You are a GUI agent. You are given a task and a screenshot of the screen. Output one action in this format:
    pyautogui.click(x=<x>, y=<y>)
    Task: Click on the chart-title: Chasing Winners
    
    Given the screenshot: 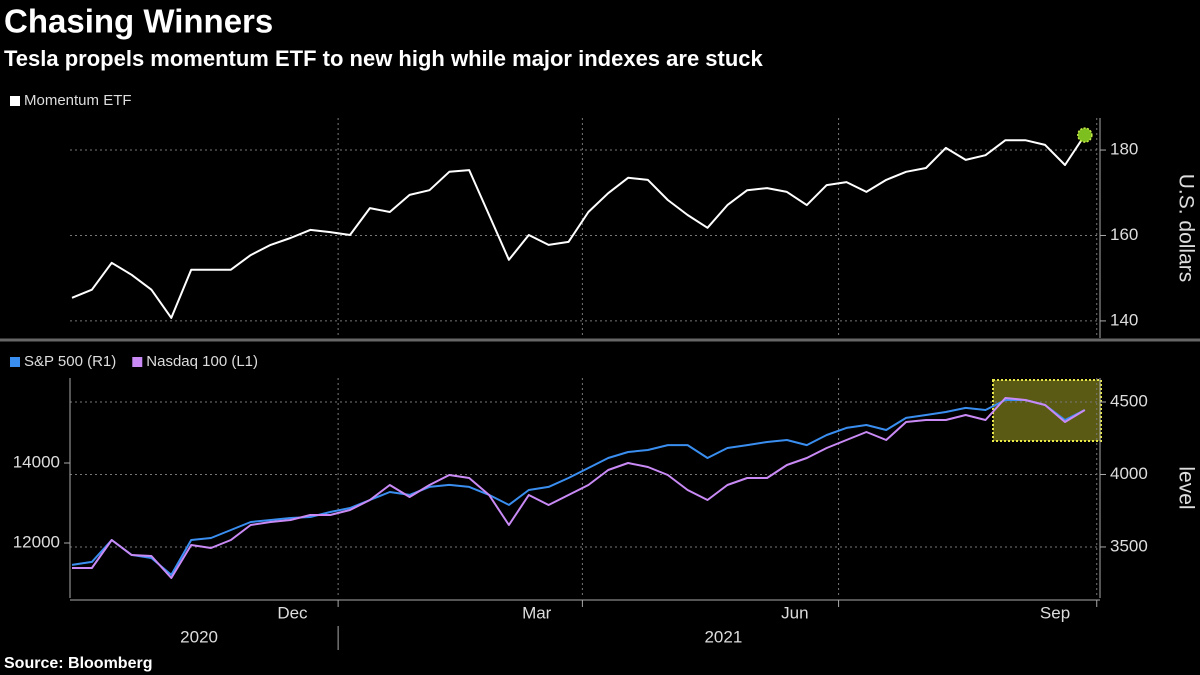 What is the action you would take?
    pyautogui.click(x=138, y=21)
    